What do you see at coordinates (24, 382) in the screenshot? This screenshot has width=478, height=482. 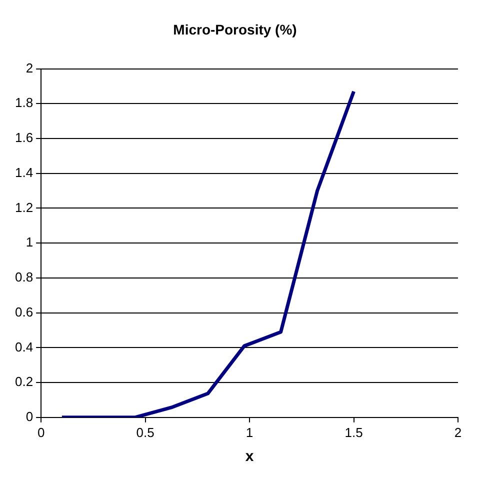 I see `y-tick-label: 0.2` at bounding box center [24, 382].